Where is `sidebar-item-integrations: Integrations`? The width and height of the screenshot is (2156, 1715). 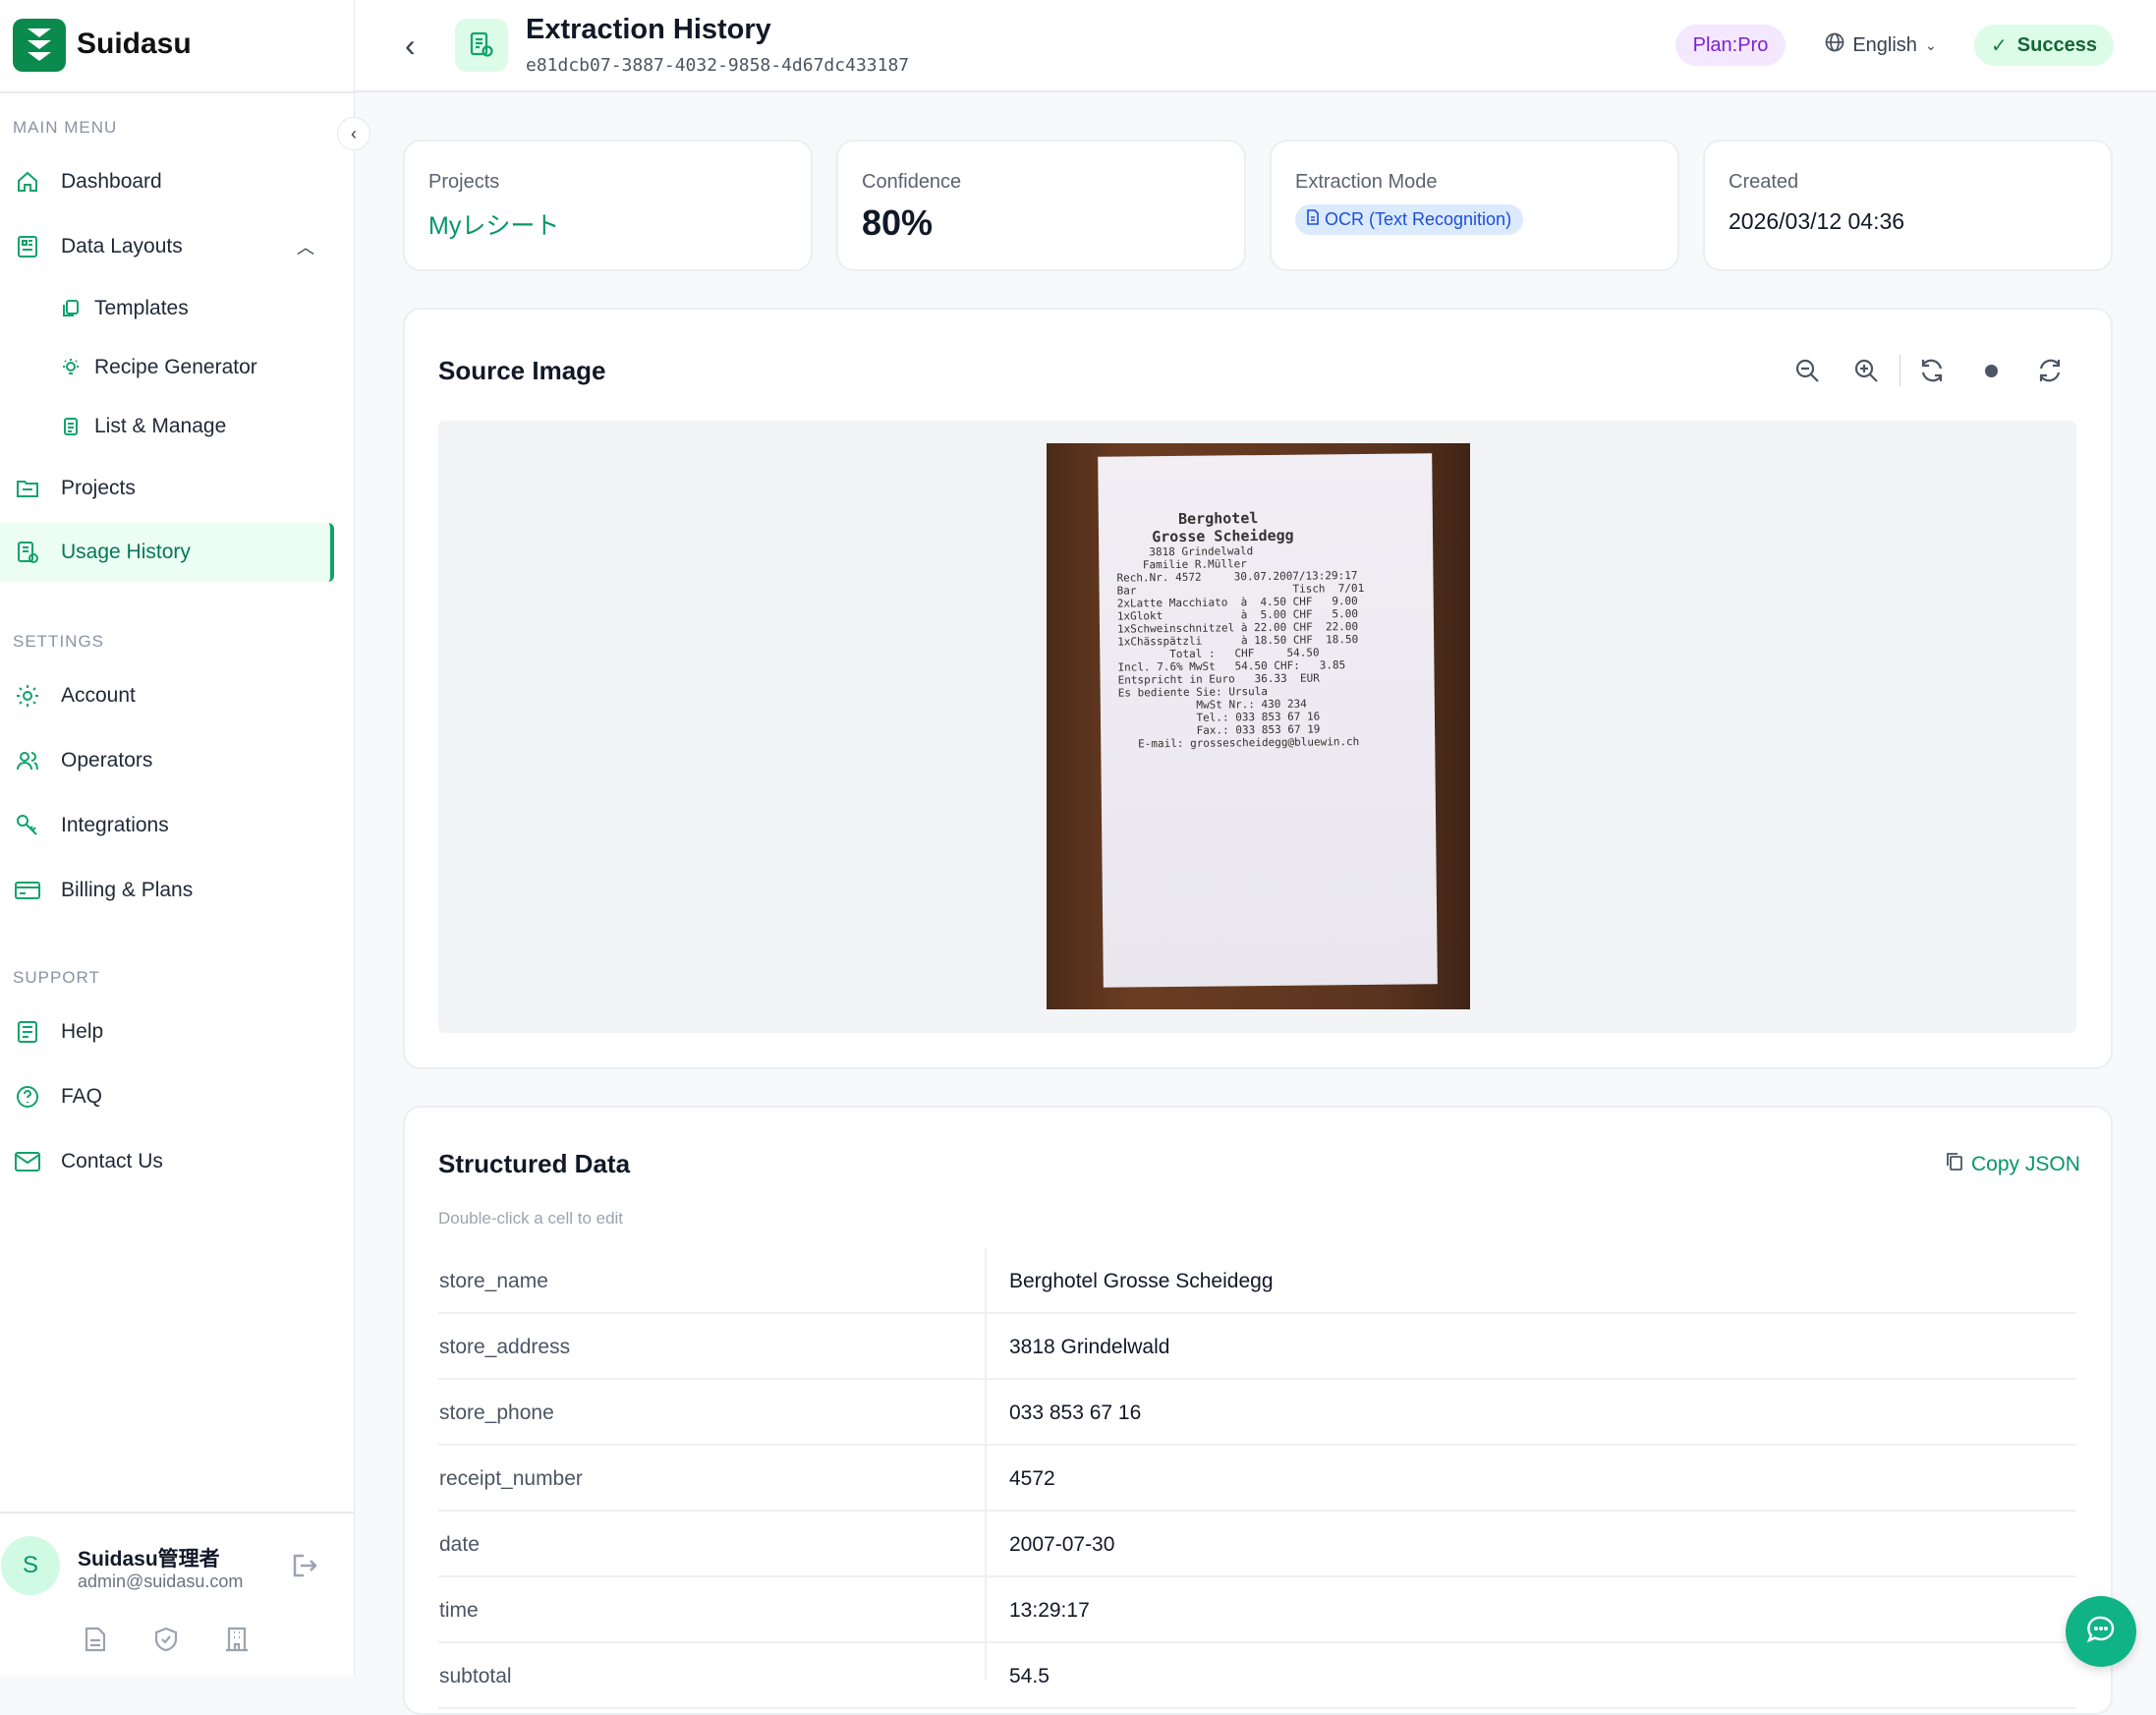
sidebar-item-integrations: Integrations is located at coordinates (167, 825).